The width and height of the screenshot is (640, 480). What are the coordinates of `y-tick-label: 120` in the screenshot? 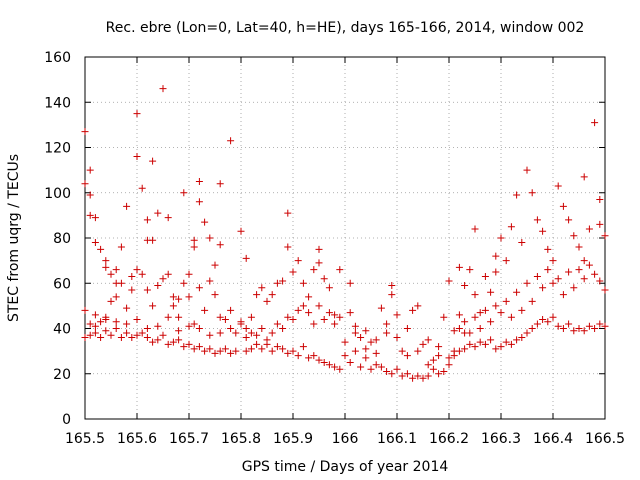 It's located at (57, 149).